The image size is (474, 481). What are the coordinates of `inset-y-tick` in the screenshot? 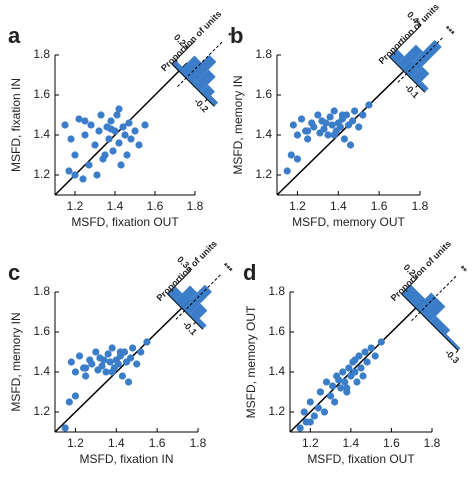 It's located at (416, 277).